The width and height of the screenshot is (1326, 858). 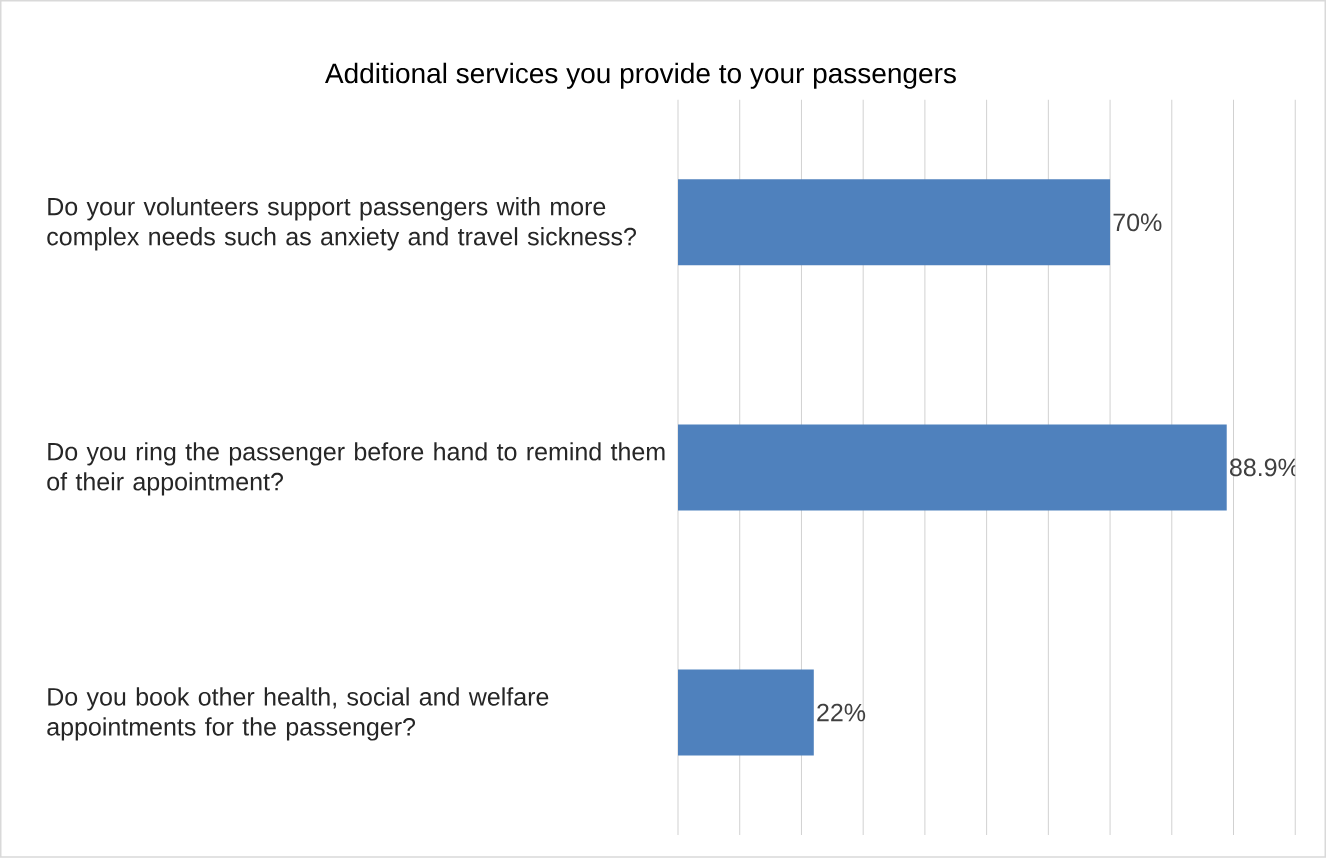 What do you see at coordinates (298, 714) in the screenshot?
I see `y-tick-label: Do you book other health, social and welfare appointments for the passenger?` at bounding box center [298, 714].